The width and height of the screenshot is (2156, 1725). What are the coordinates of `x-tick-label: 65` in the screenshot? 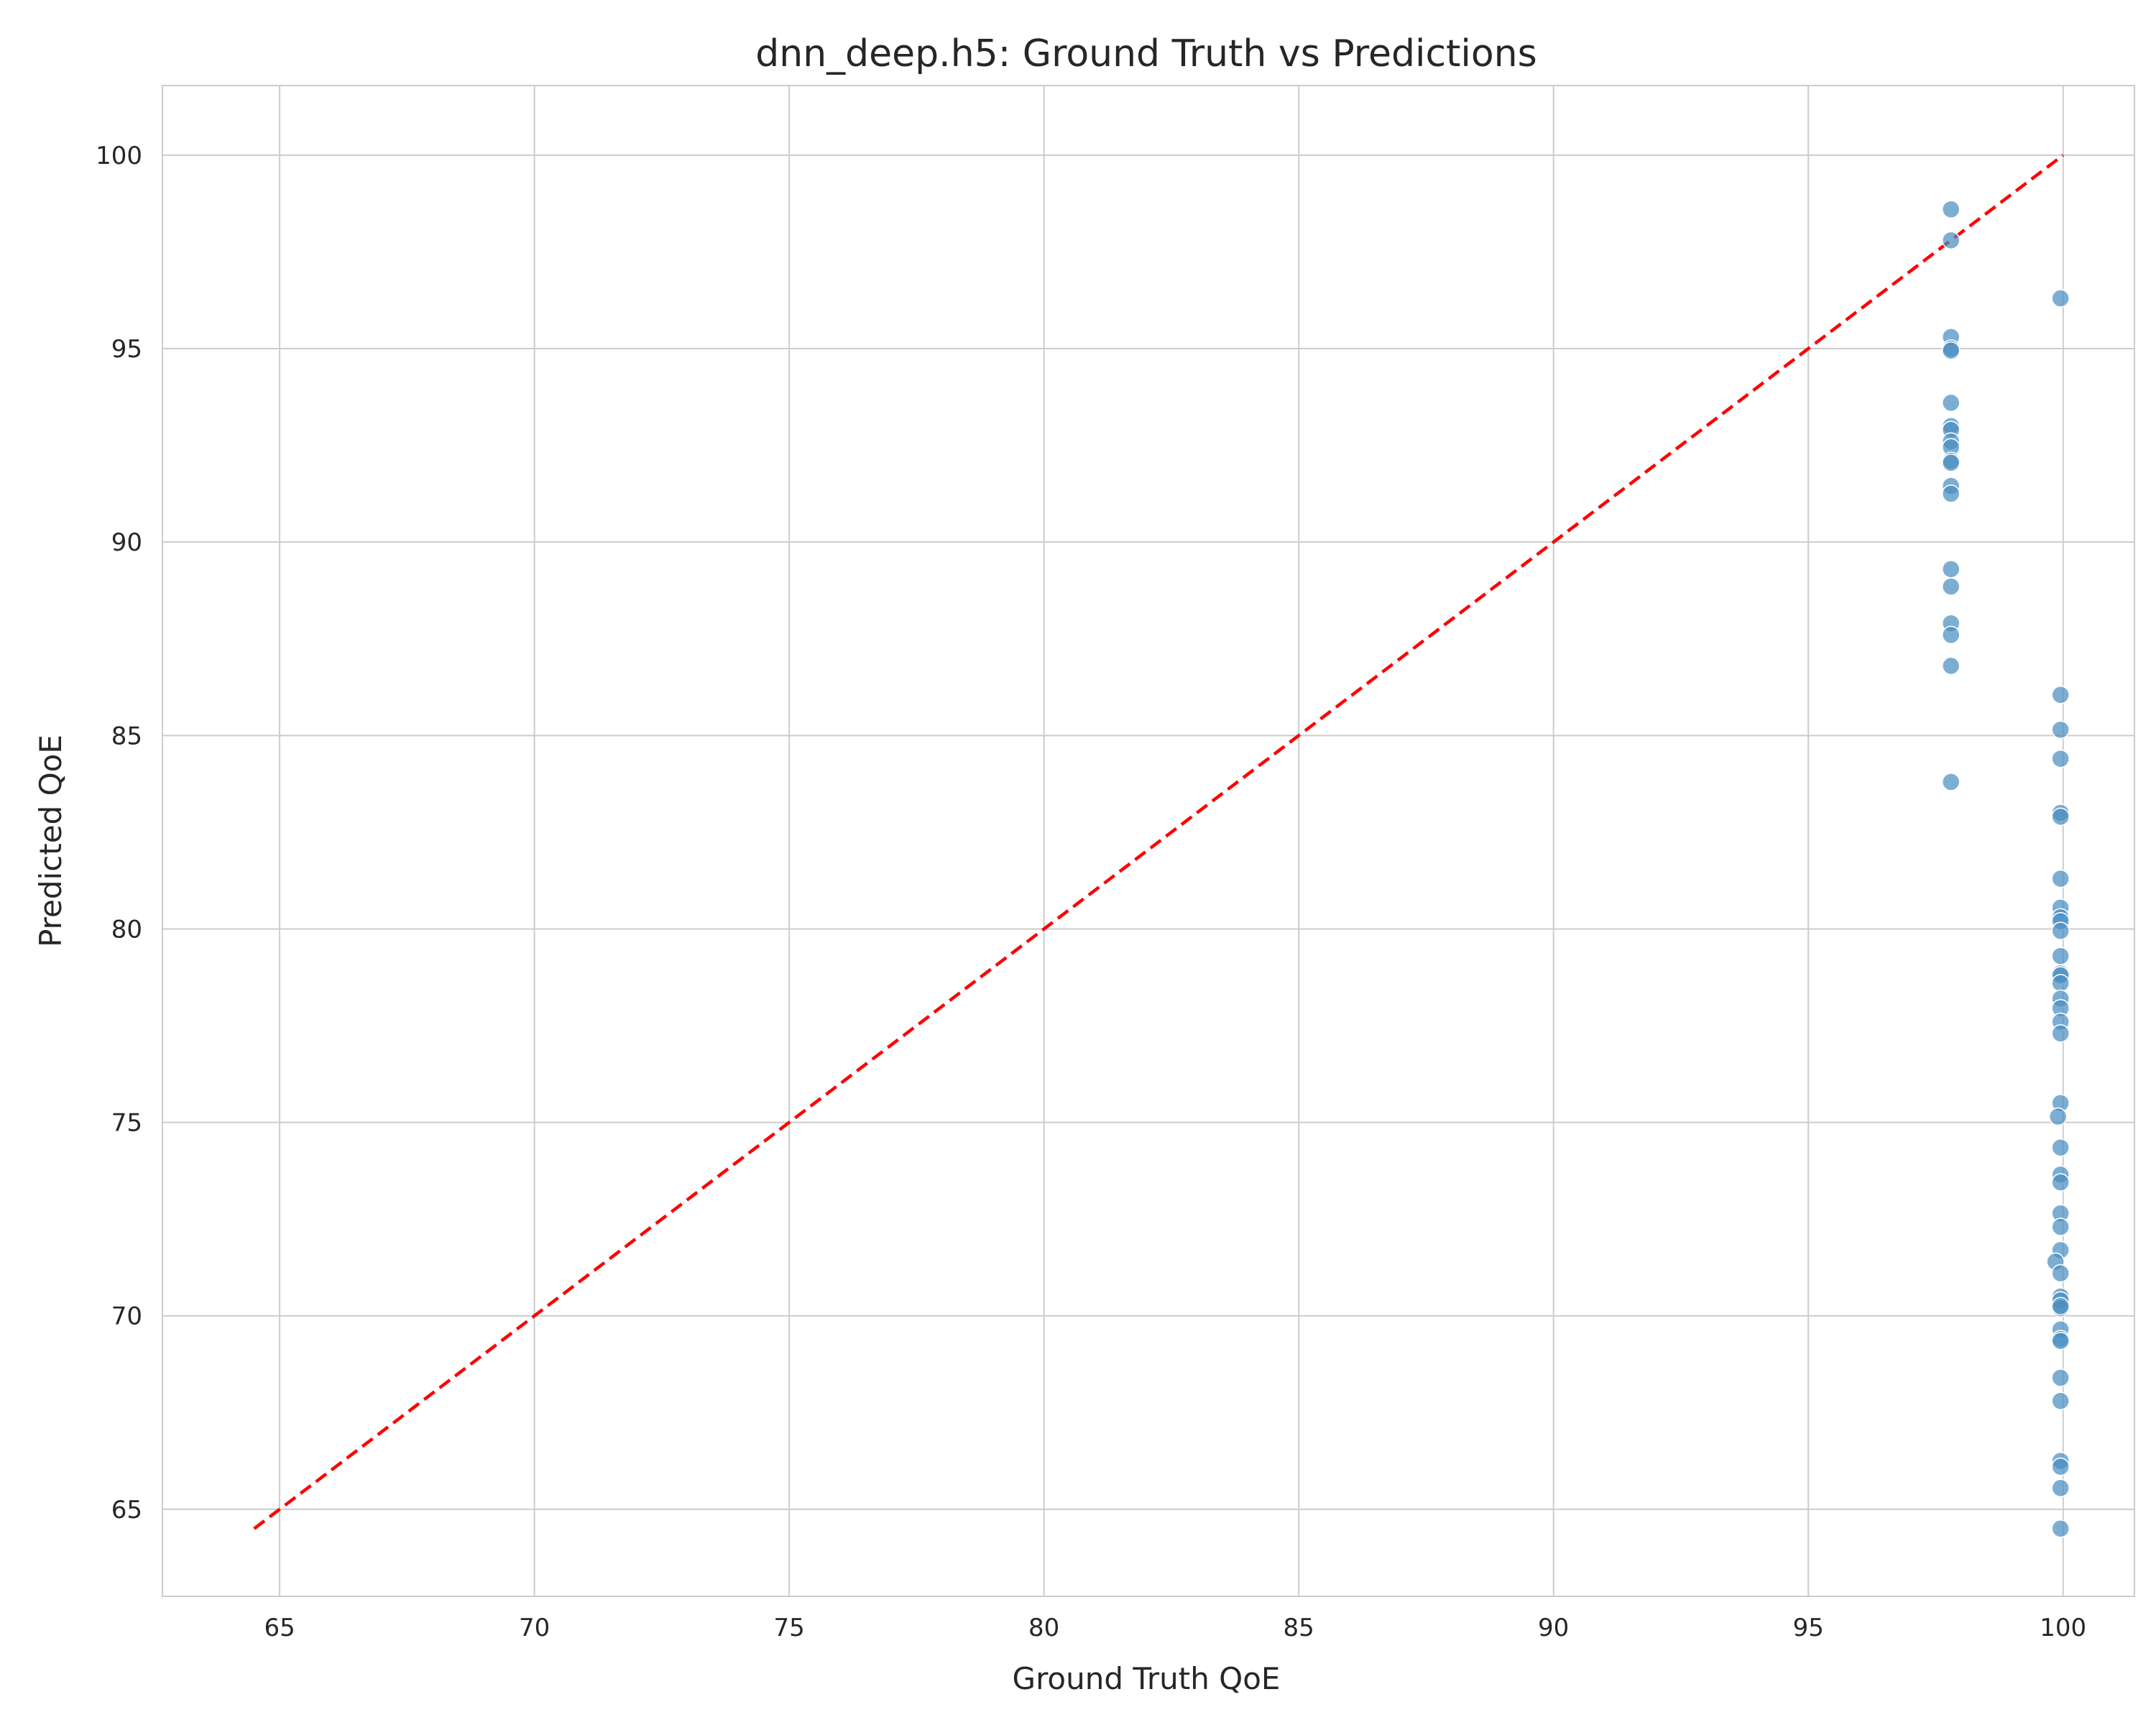 It's located at (279, 1628).